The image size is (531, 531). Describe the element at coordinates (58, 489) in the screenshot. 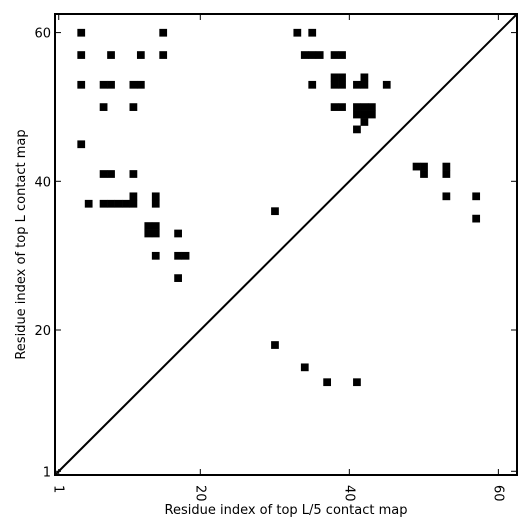

I see `x-tick-label: 1` at that location.